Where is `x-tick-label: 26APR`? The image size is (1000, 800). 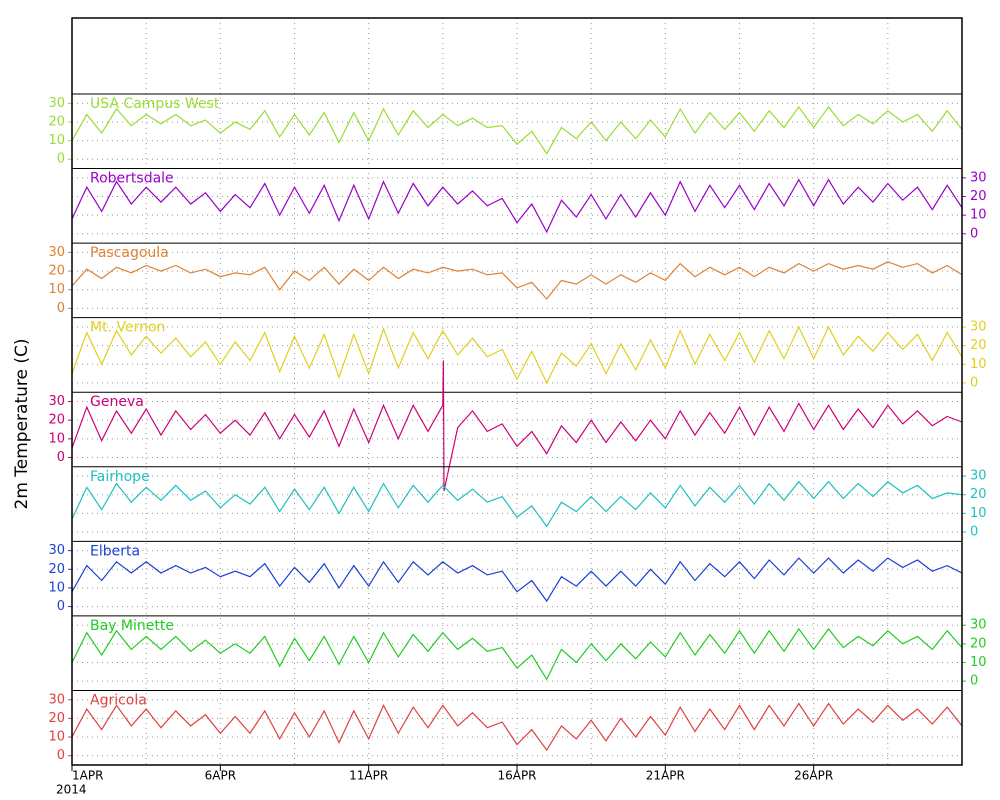 x-tick-label: 26APR is located at coordinates (813, 776).